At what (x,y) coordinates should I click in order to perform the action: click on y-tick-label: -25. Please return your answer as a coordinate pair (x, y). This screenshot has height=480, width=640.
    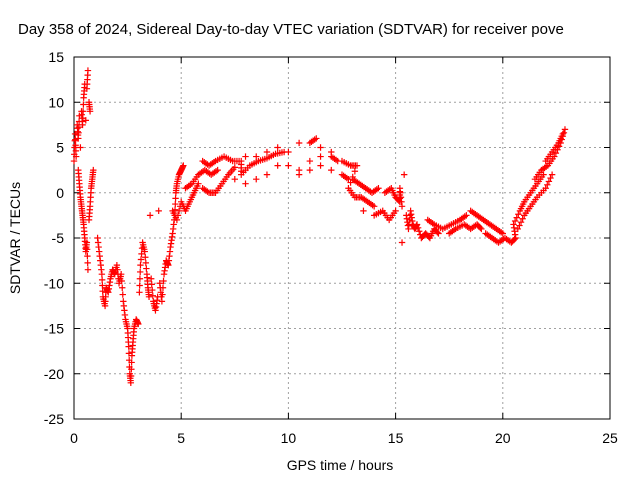
    Looking at the image, I should click on (54, 419).